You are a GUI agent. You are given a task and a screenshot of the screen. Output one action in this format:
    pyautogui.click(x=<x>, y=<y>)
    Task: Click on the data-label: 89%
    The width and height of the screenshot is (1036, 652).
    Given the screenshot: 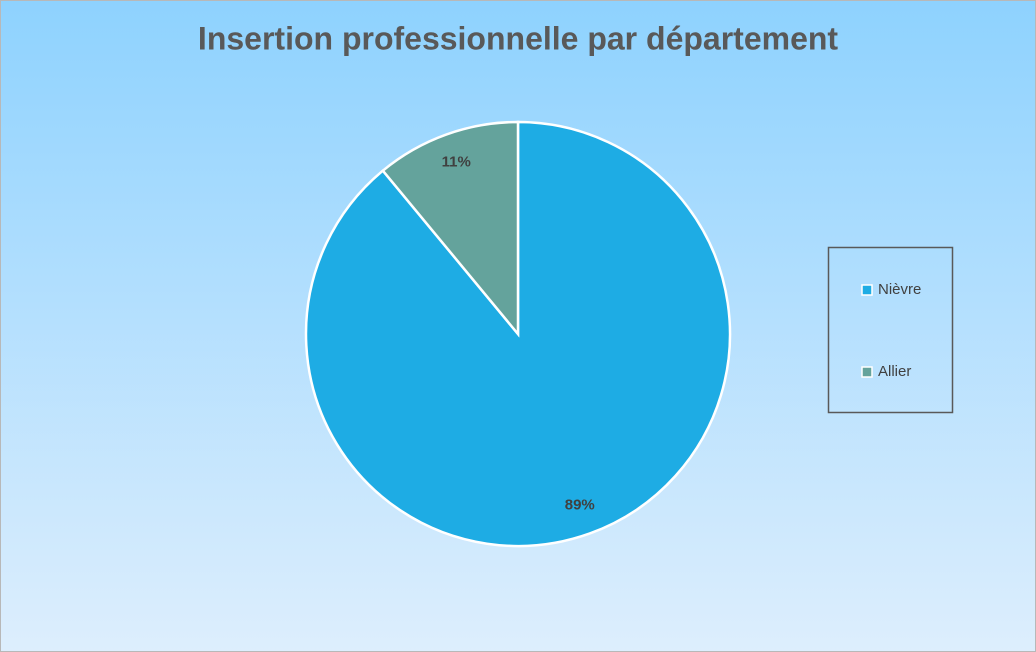 What is the action you would take?
    pyautogui.click(x=580, y=505)
    